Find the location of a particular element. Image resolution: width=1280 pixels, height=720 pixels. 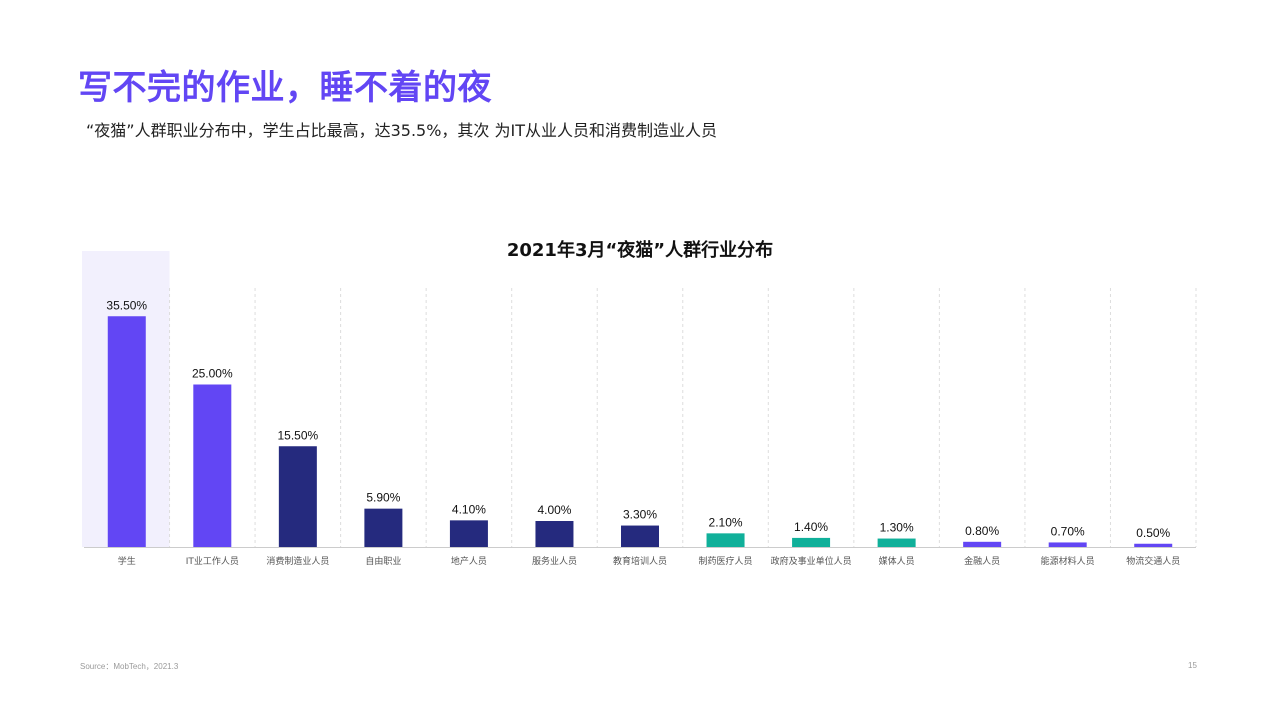

data-label: 0.70% is located at coordinates (1068, 531).